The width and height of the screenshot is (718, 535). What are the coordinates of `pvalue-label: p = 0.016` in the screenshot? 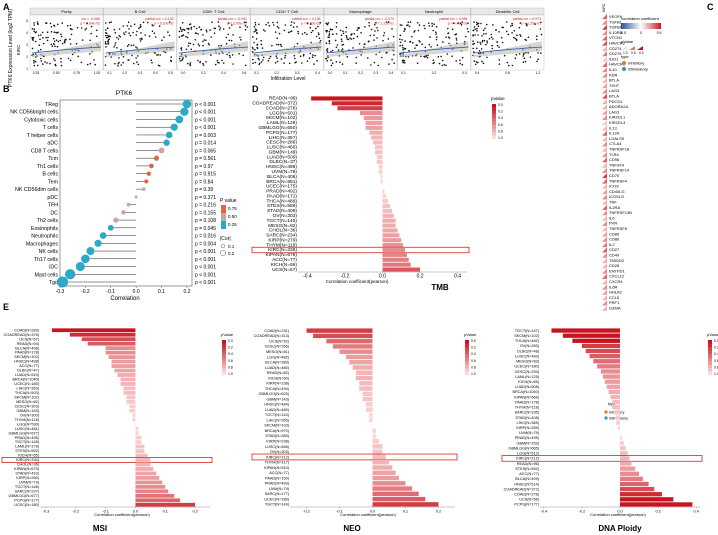 It's located at (205, 237).